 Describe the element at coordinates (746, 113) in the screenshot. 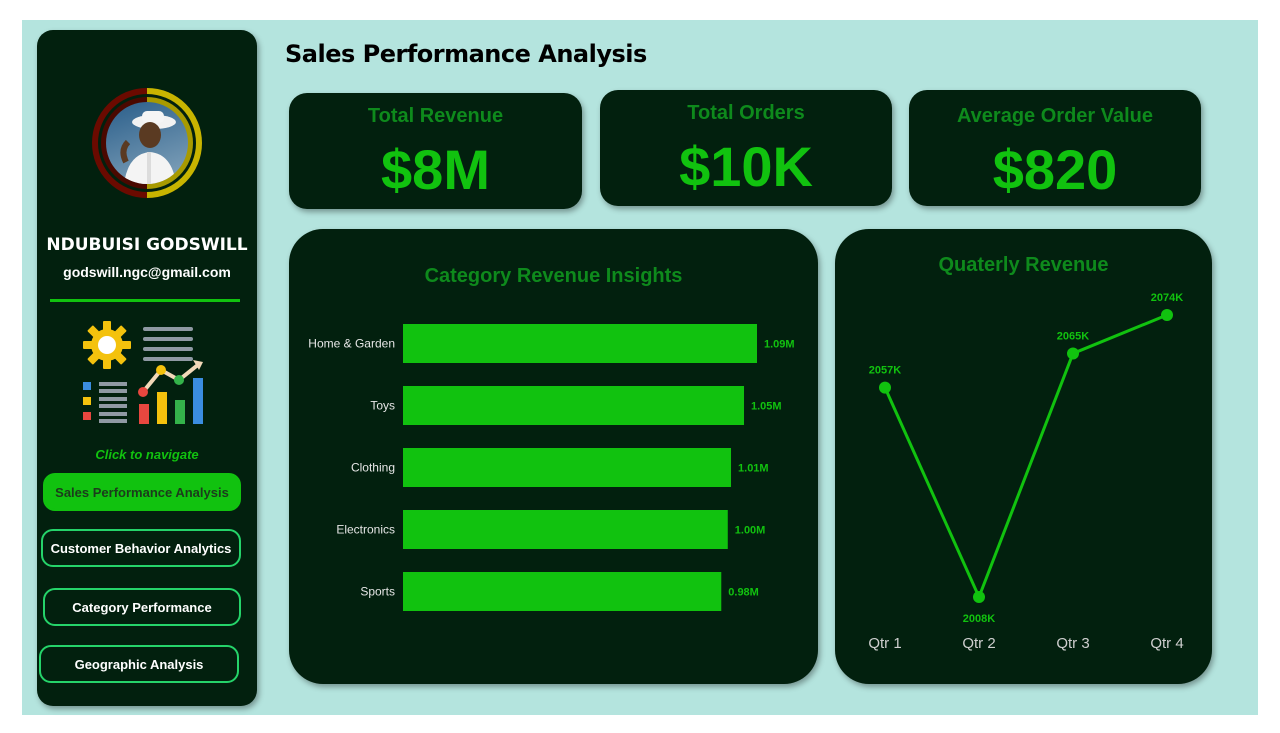

I see `kpi-label: Total Orders` at that location.